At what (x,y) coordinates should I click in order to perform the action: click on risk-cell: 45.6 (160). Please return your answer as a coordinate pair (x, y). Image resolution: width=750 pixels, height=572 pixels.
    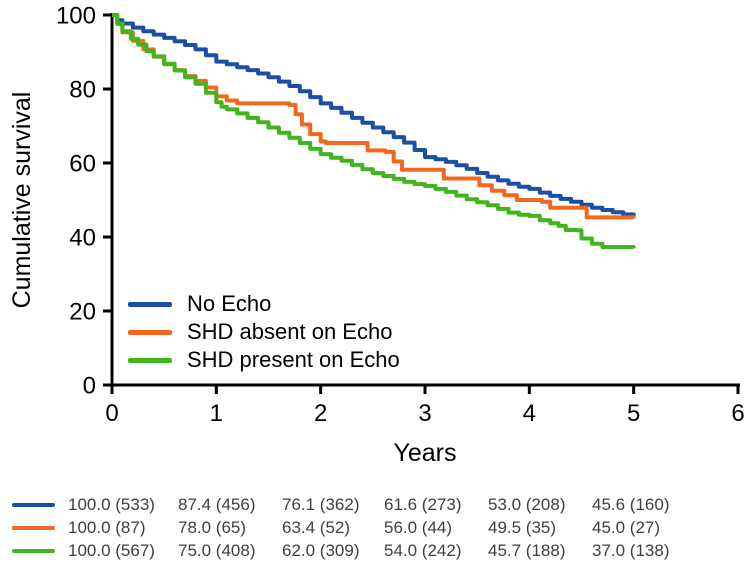
    Looking at the image, I should click on (631, 504).